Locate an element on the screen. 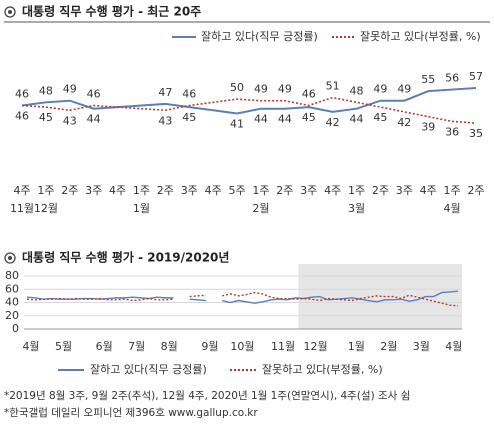 This screenshot has height=426, width=494. data-label: 47 is located at coordinates (165, 92).